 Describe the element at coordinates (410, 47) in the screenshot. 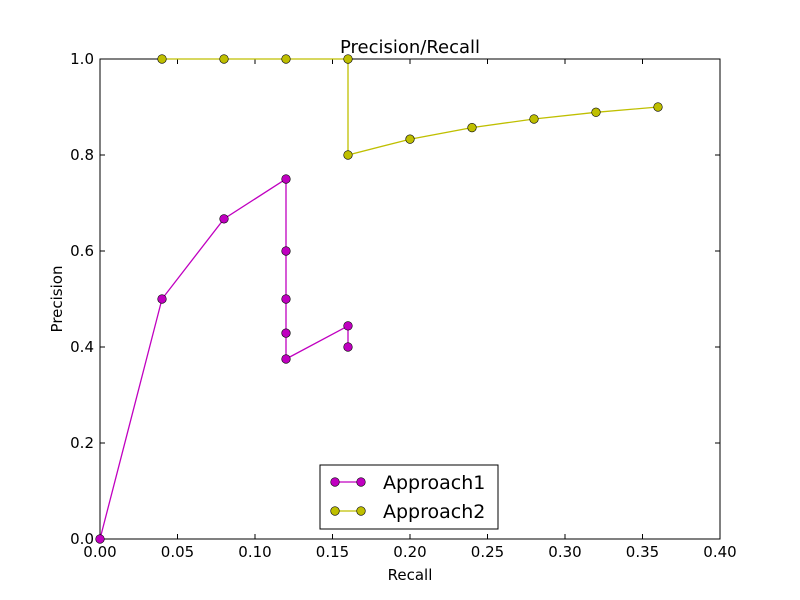

I see `chart-title: Precision/Recall` at that location.